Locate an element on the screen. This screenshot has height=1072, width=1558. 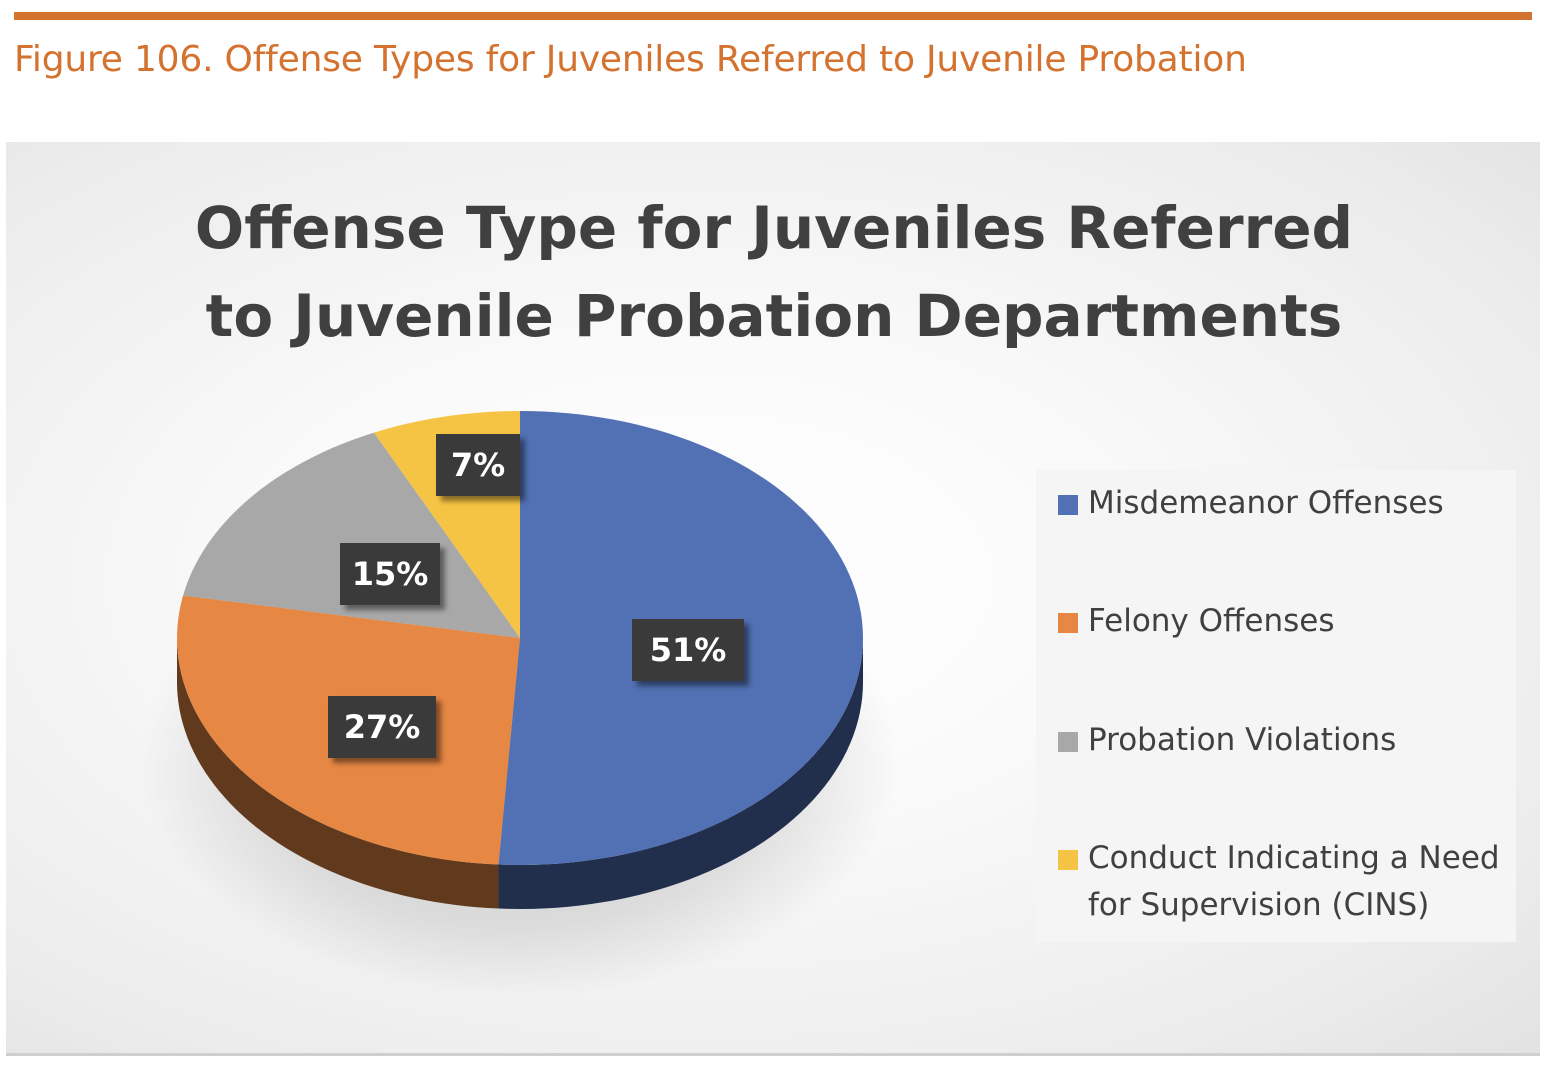
legend-swatch-misdemeanor is located at coordinates (1068, 505).